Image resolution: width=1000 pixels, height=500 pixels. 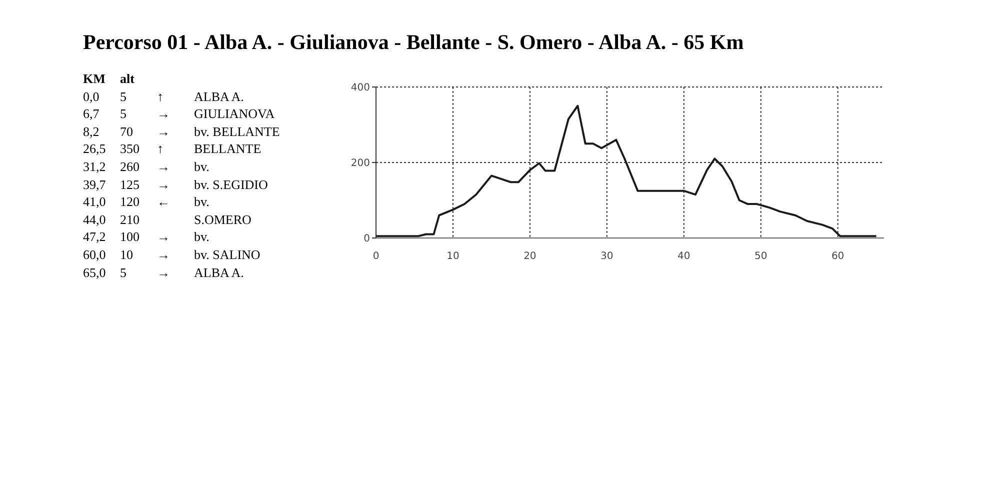 I want to click on y-tick-label: 0, so click(x=367, y=239).